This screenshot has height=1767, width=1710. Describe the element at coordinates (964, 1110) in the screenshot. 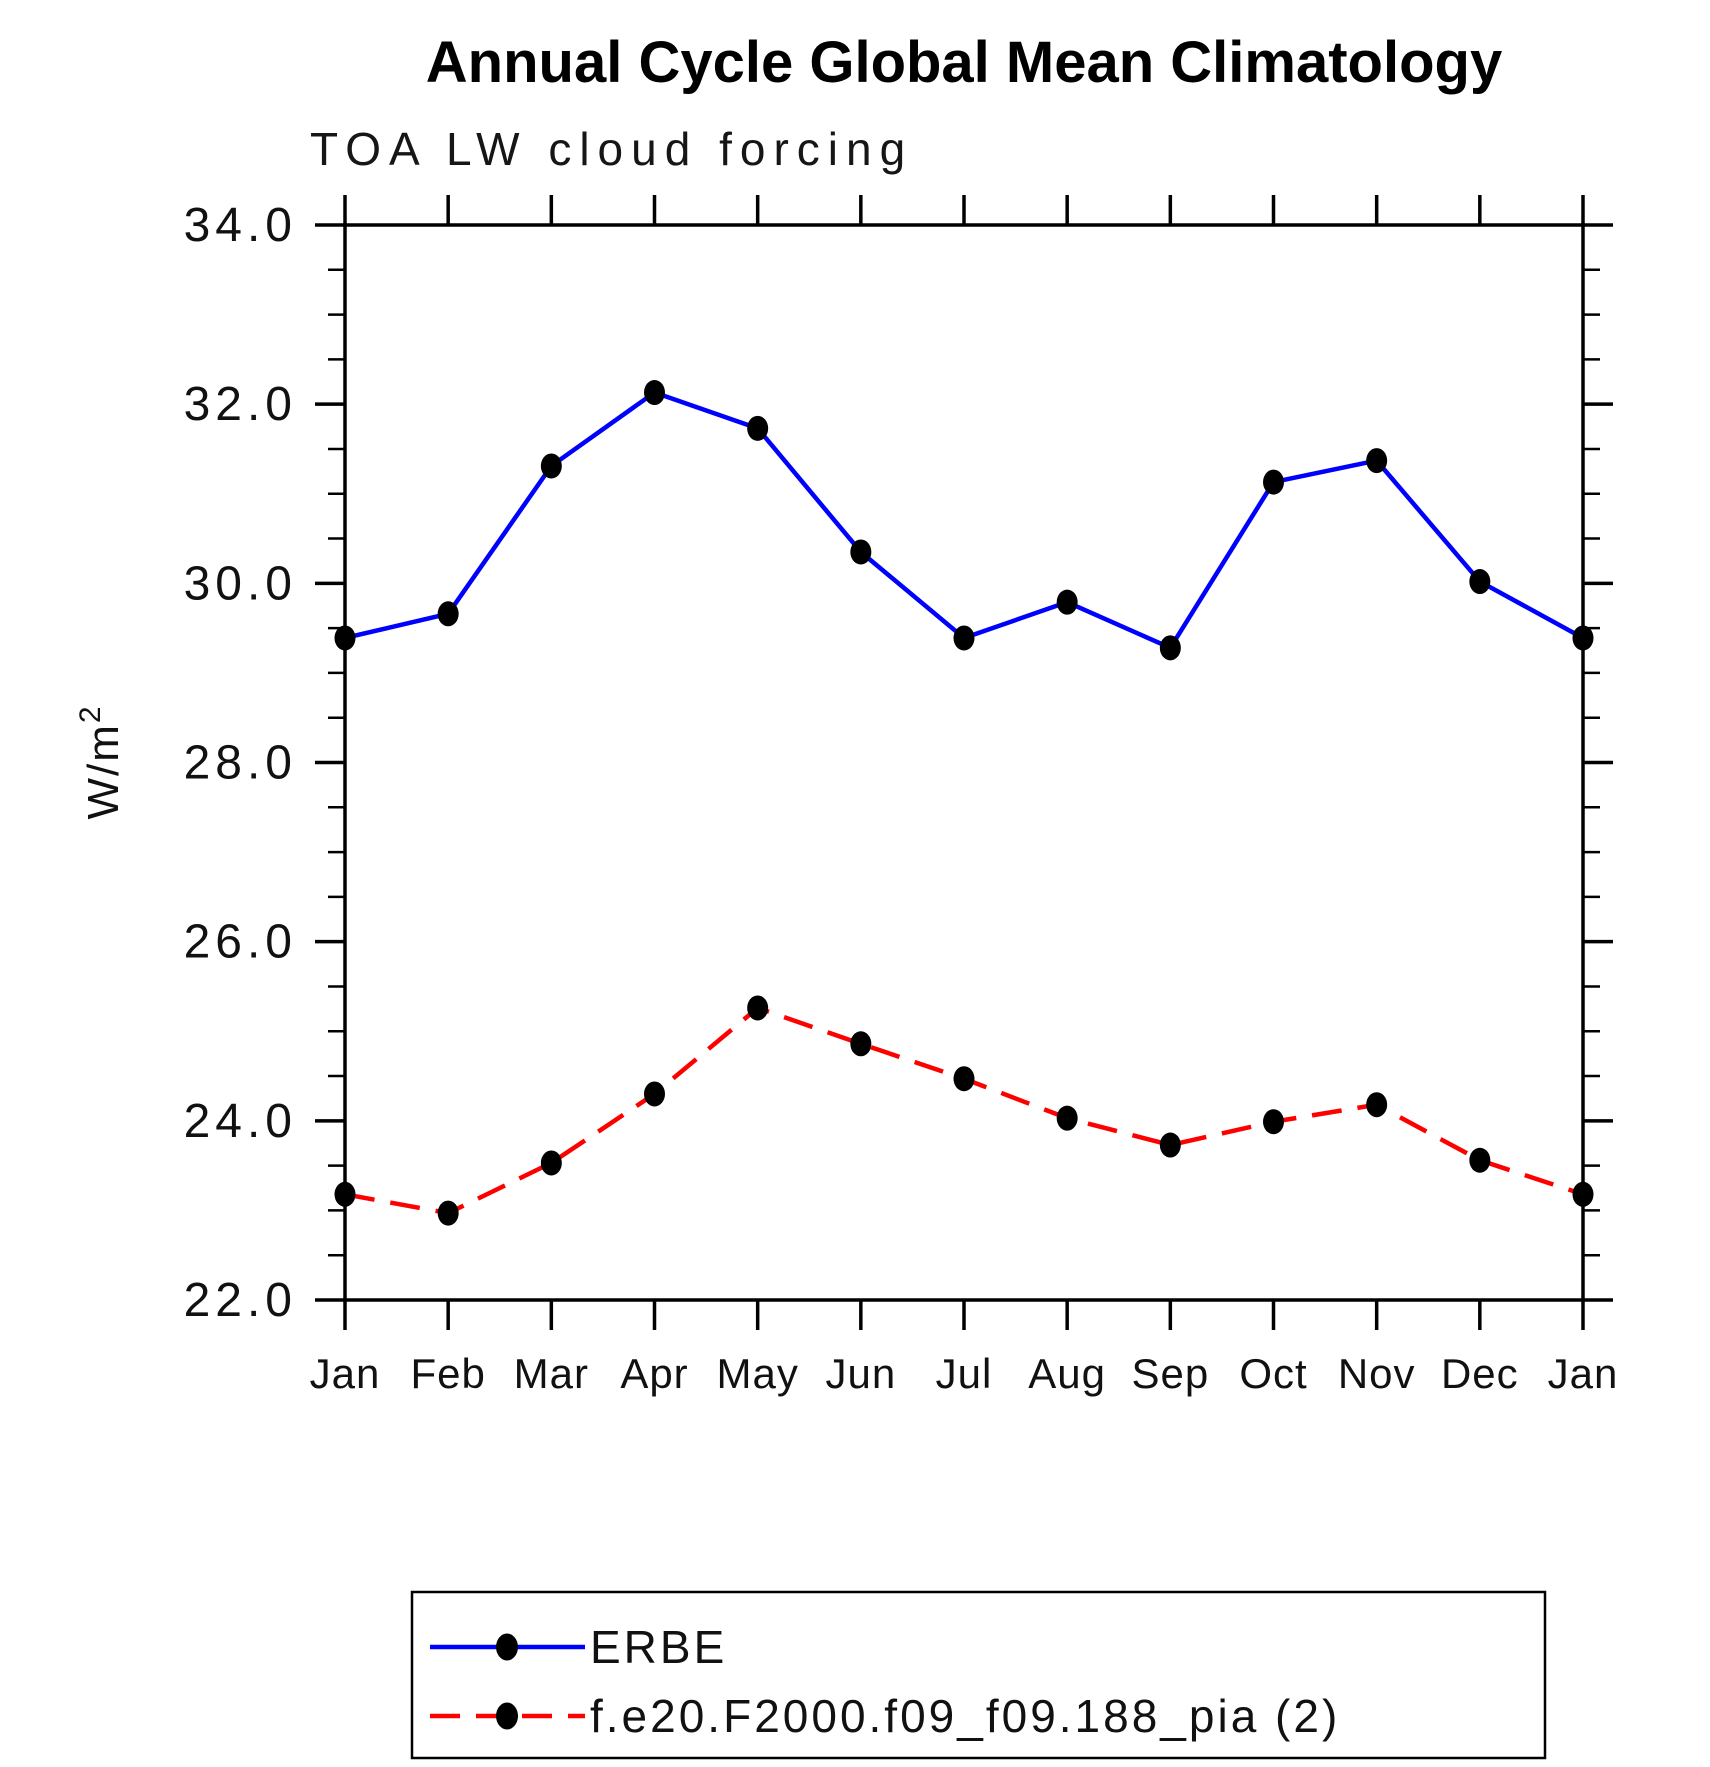

I see `series-line-model` at that location.